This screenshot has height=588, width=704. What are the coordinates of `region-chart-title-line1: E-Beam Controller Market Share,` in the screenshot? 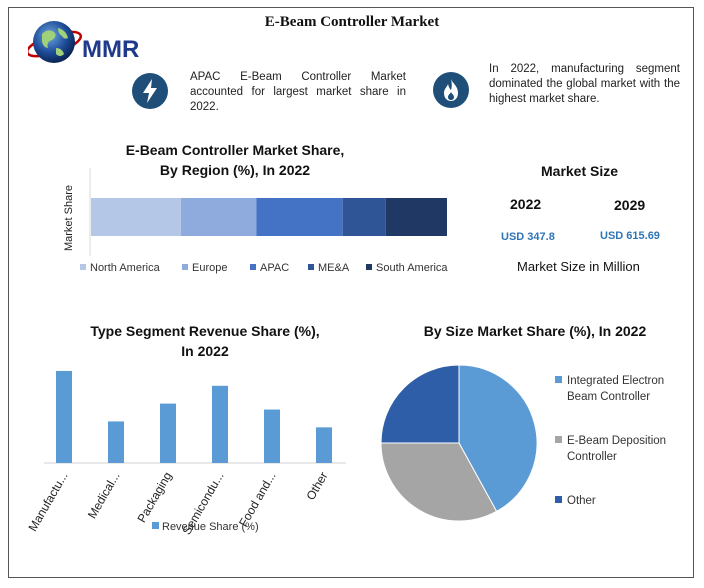 It's located at (235, 150).